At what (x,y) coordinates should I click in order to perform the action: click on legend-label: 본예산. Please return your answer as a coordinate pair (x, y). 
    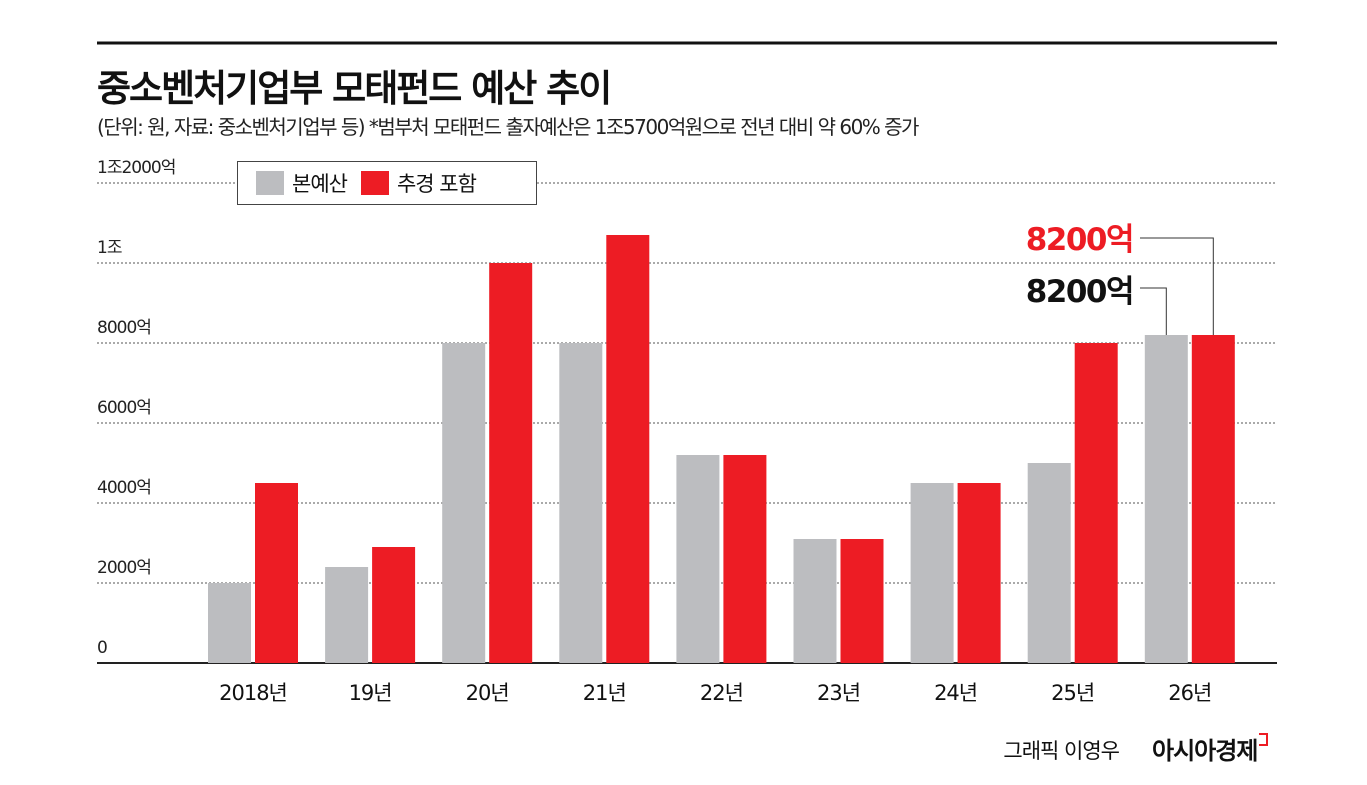
    Looking at the image, I should click on (320, 184).